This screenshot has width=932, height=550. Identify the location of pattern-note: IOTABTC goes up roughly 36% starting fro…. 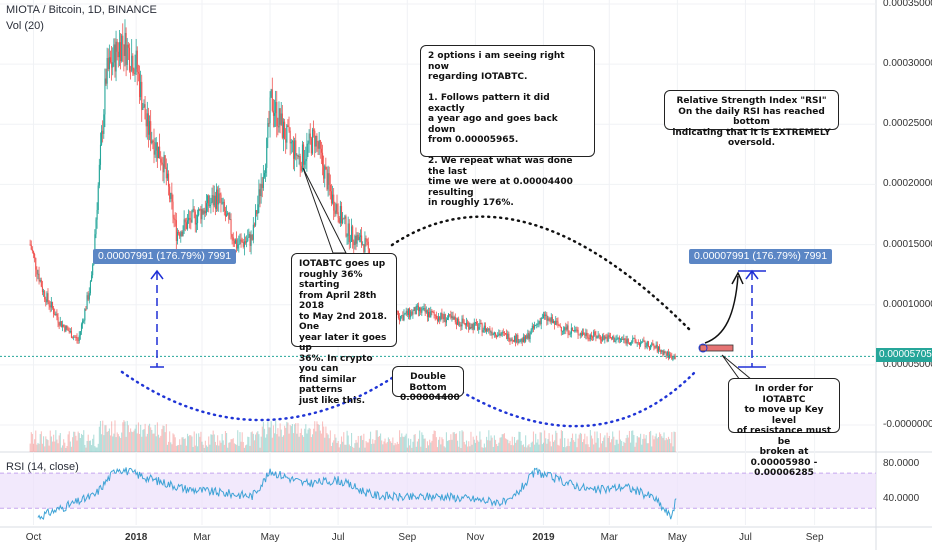
(344, 329).